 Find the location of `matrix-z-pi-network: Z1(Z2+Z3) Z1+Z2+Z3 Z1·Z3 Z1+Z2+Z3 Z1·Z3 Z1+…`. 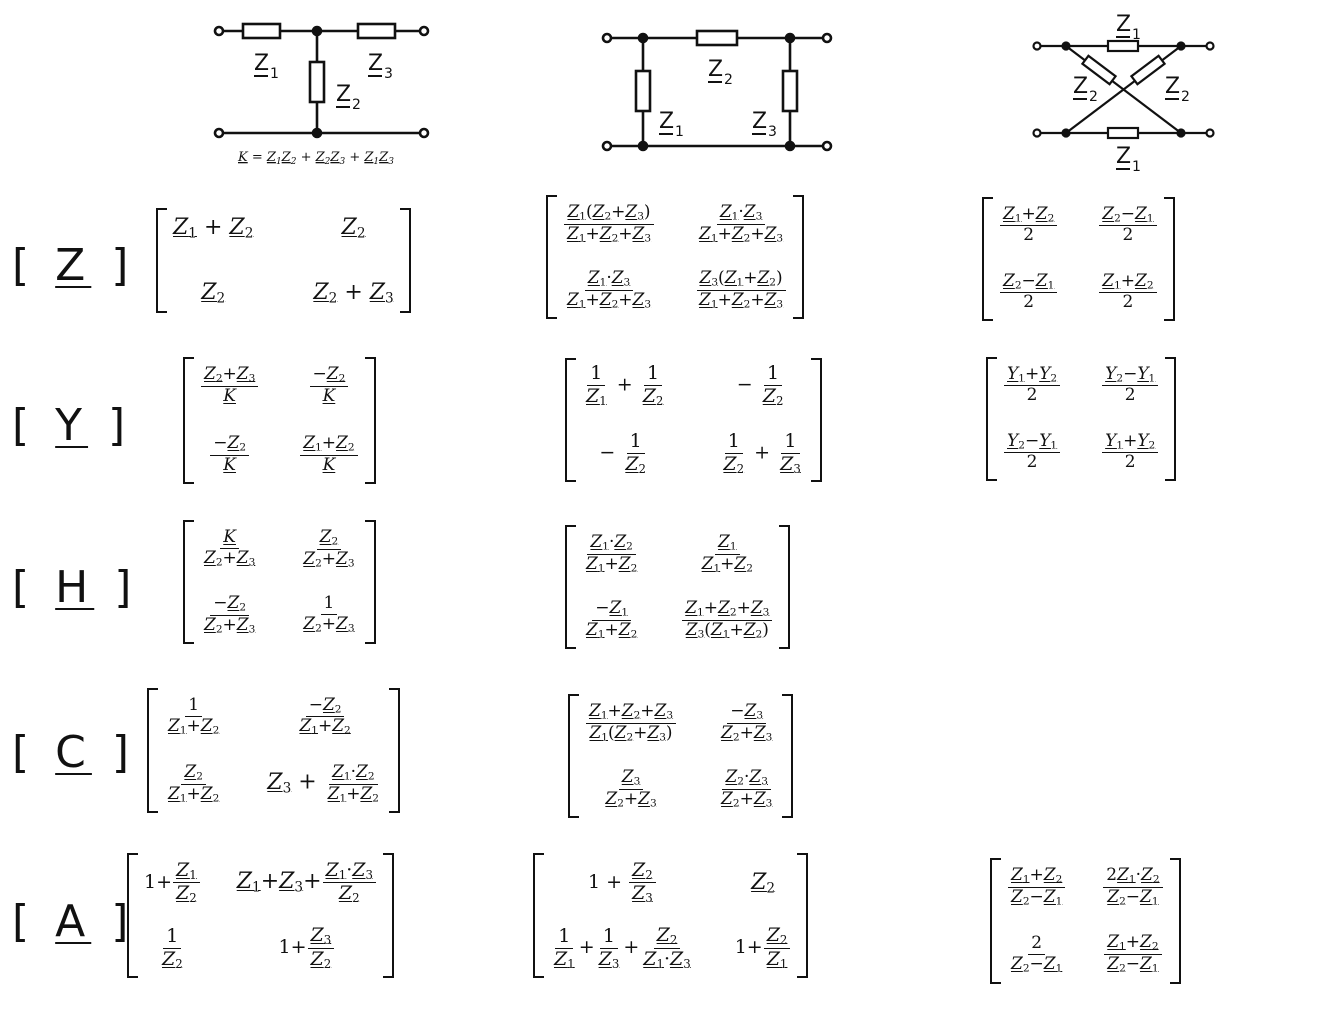

matrix-z-pi-network: Z1(Z2+Z3) Z1+Z2+Z3 Z1·Z3 Z1+Z2+Z3 Z1·Z3 Z1+… is located at coordinates (675, 257).